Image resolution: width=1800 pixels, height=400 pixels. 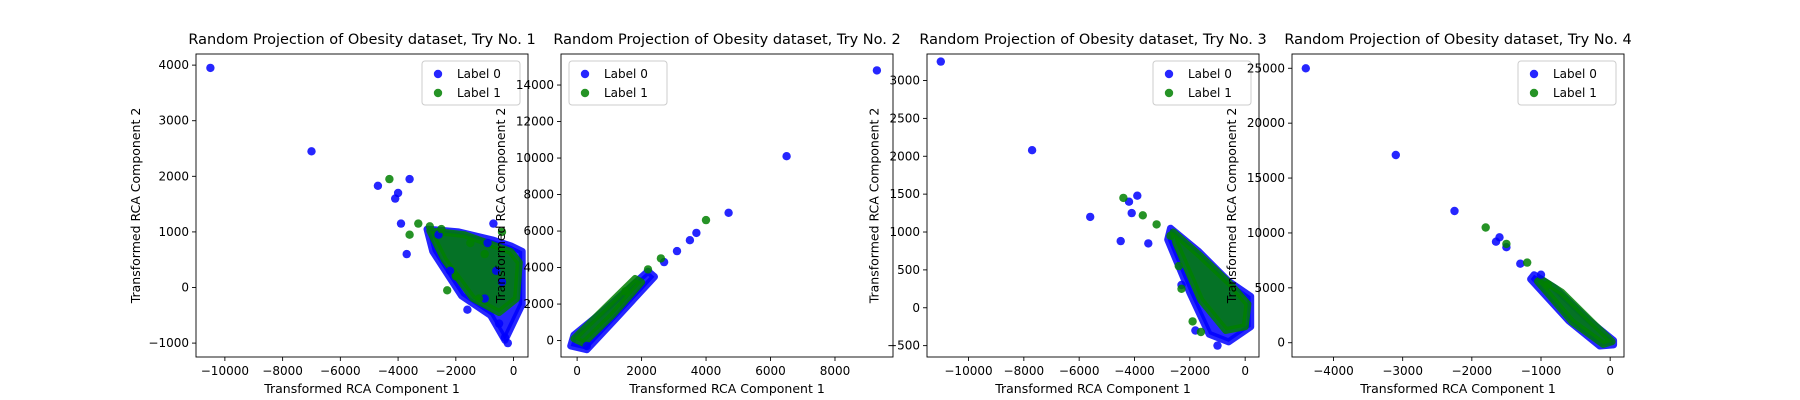 I want to click on x-tick-label: 4000, so click(x=706, y=371).